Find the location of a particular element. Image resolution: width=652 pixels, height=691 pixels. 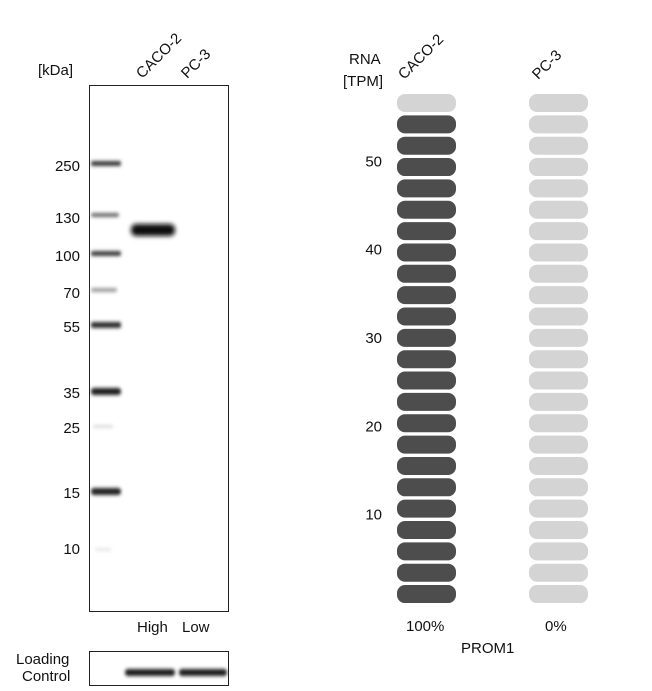

loading-band-caco2 is located at coordinates (150, 672).